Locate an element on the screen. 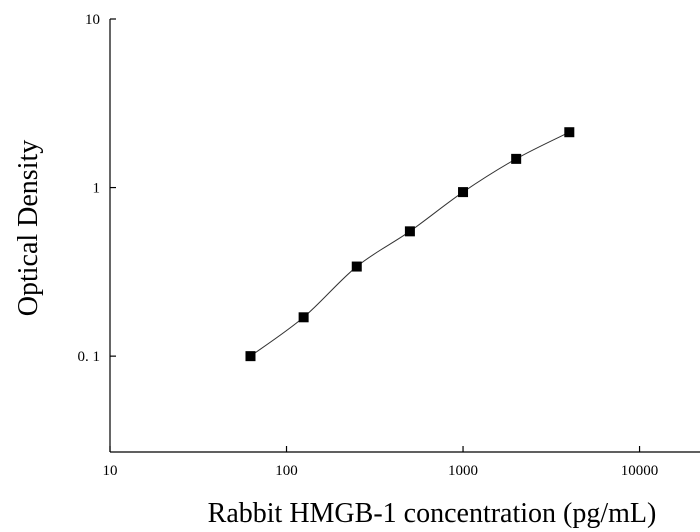 Image resolution: width=700 pixels, height=532 pixels. x-axis-title: Rabbit HMGB-1 concentration (pg/mL) is located at coordinates (432, 513).